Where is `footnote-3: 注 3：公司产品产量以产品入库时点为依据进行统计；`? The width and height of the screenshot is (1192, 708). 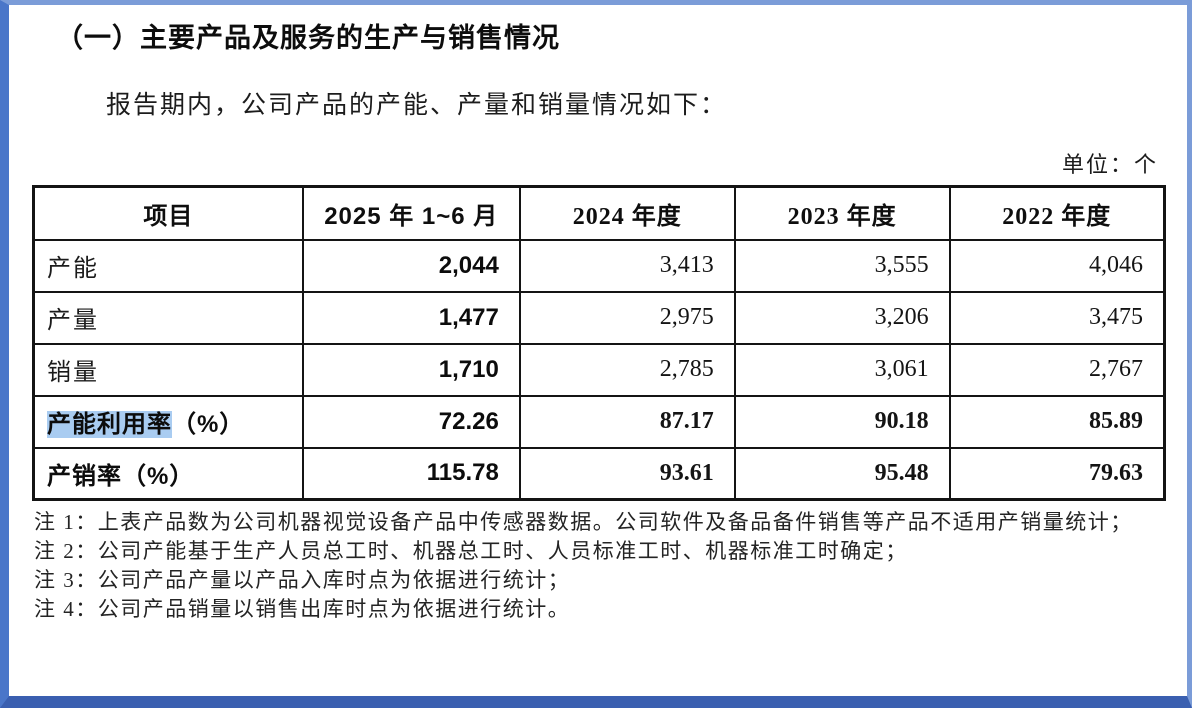
footnote-3: 注 3：公司产品产量以产品入库时点为依据进行统计； is located at coordinates (302, 580).